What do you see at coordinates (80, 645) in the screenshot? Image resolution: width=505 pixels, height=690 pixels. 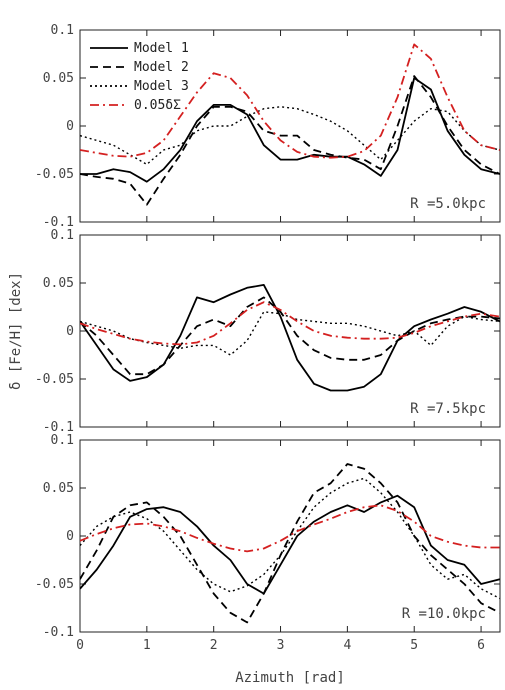 I see `x-tick-label: 0` at bounding box center [80, 645].